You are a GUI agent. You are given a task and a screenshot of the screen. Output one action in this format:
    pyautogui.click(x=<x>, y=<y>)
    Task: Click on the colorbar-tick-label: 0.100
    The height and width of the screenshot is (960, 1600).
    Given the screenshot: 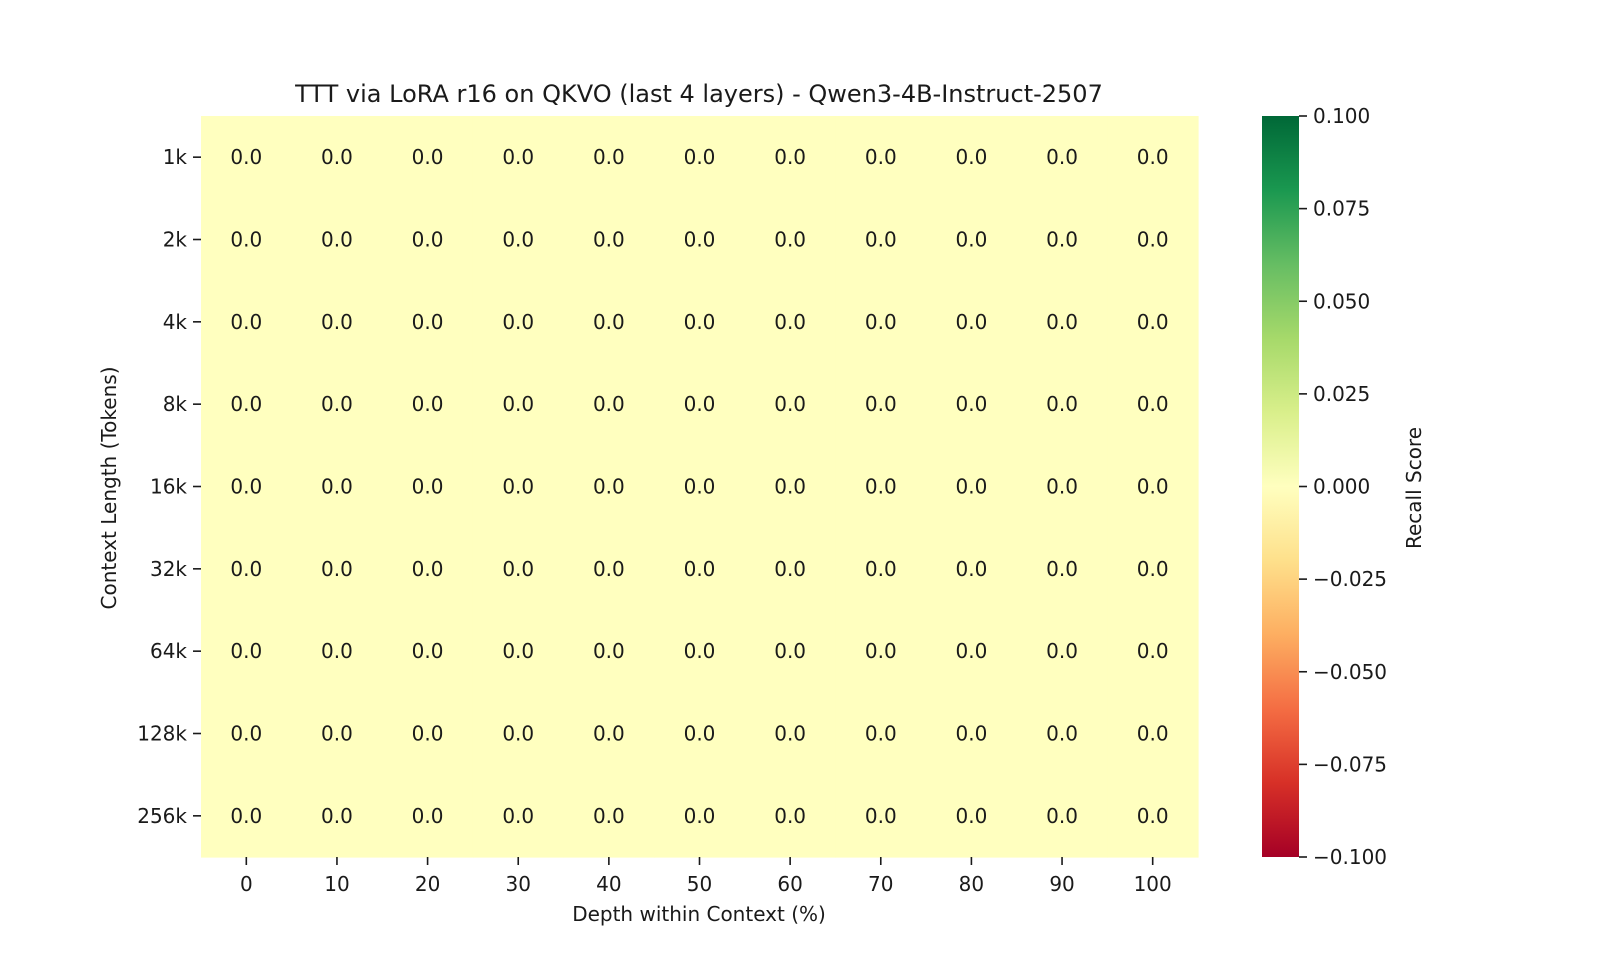 What is the action you would take?
    pyautogui.click(x=1341, y=116)
    